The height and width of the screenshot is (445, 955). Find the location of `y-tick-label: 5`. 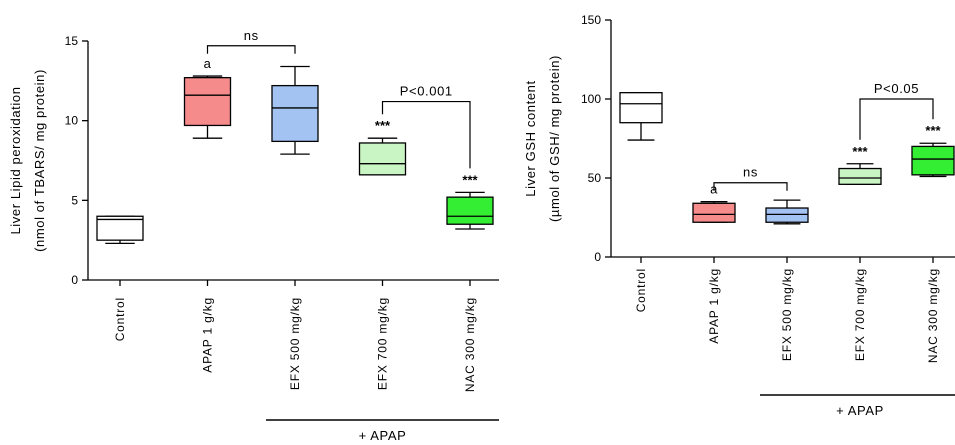

y-tick-label: 5 is located at coordinates (74, 200).